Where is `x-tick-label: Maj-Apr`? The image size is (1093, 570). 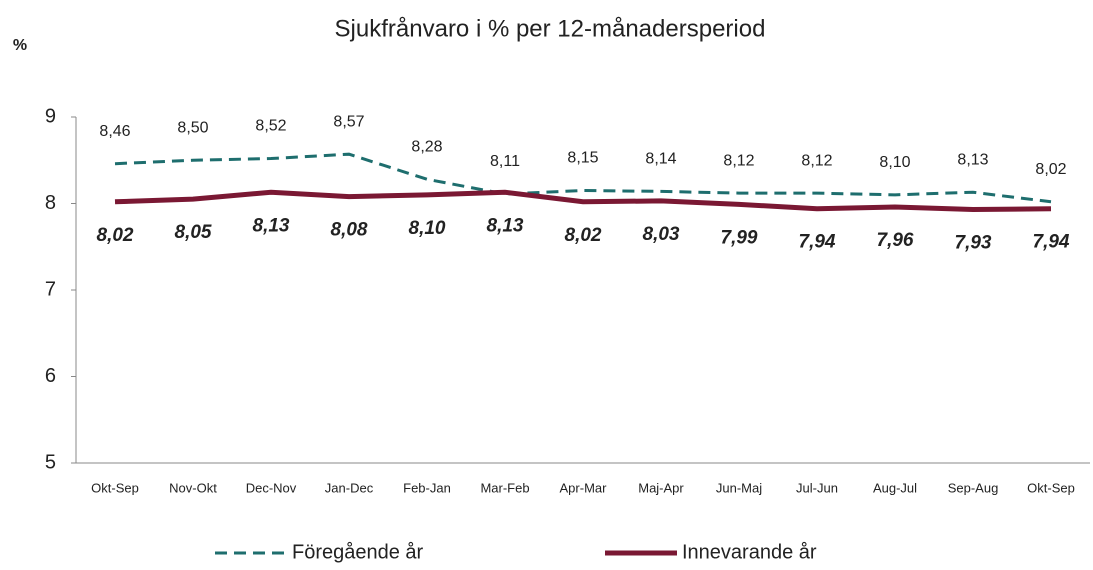 x-tick-label: Maj-Apr is located at coordinates (661, 487).